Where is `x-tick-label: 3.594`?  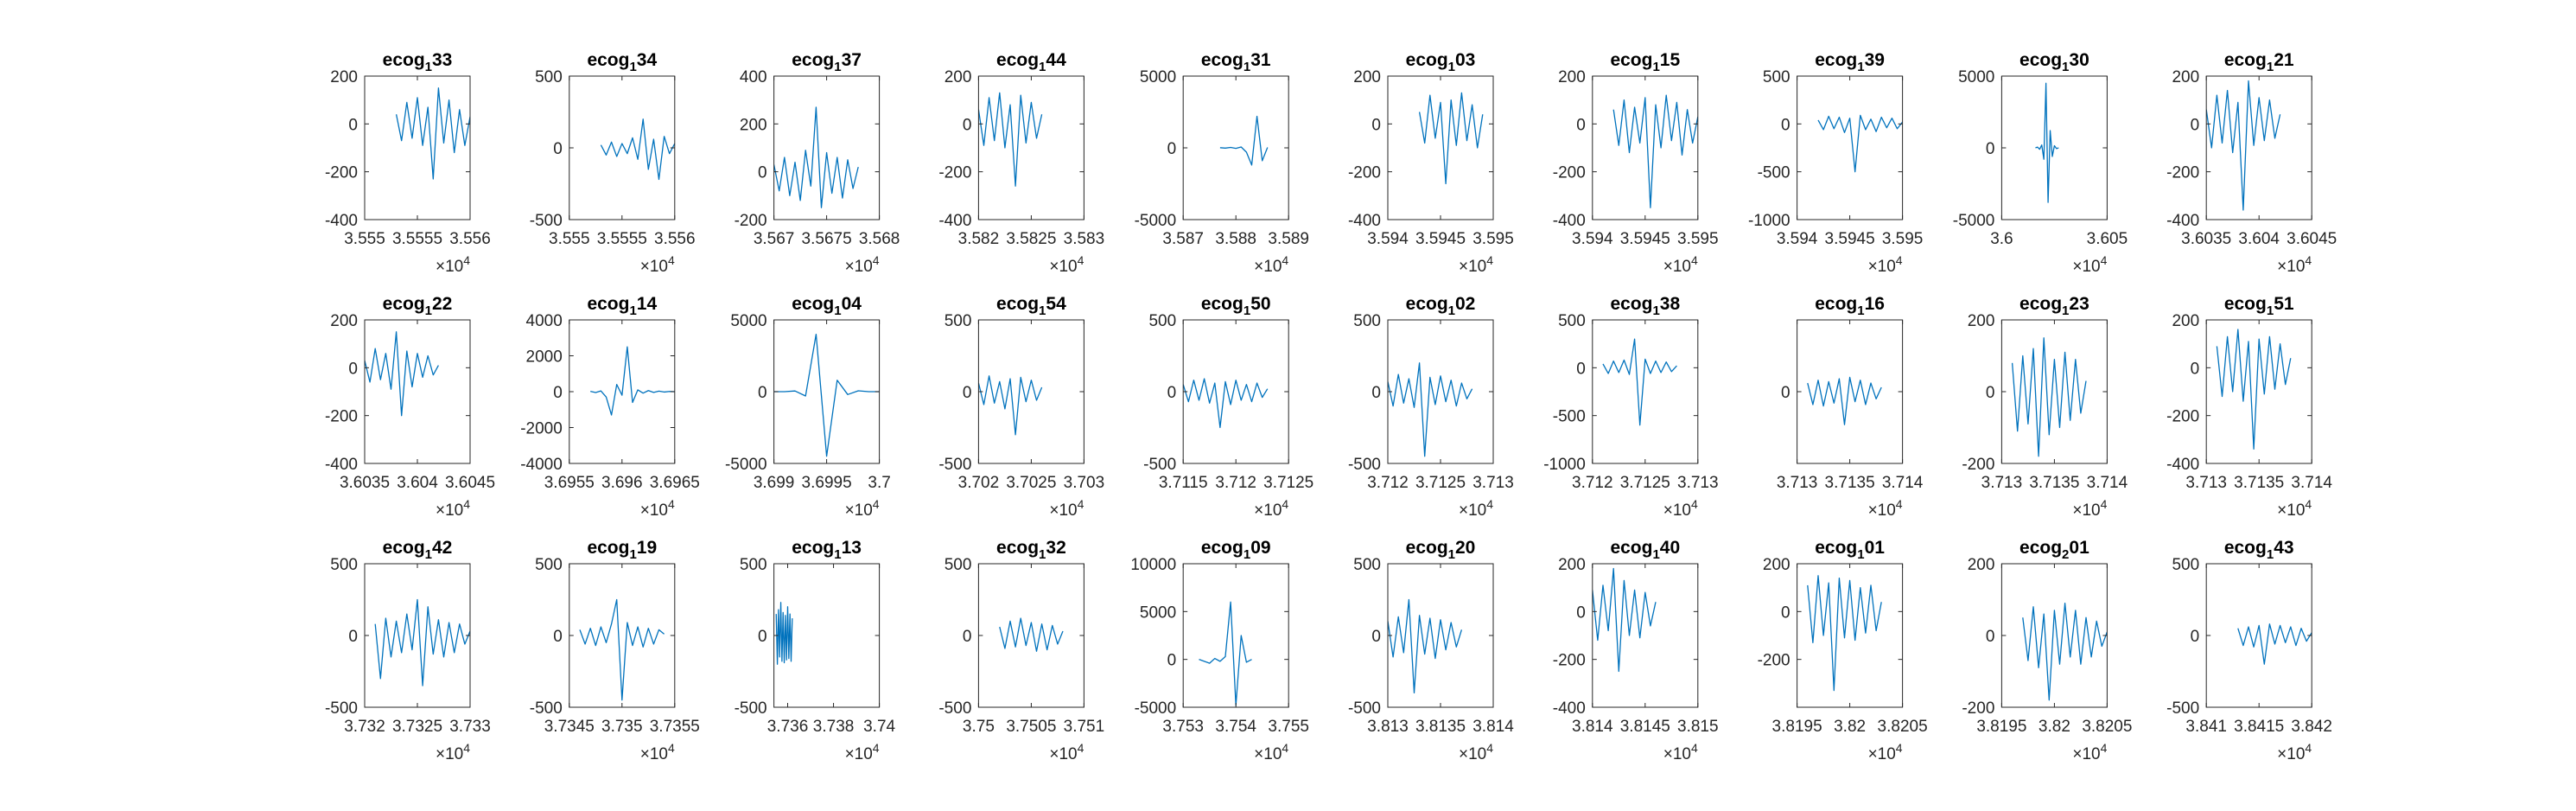 x-tick-label: 3.594 is located at coordinates (1388, 239).